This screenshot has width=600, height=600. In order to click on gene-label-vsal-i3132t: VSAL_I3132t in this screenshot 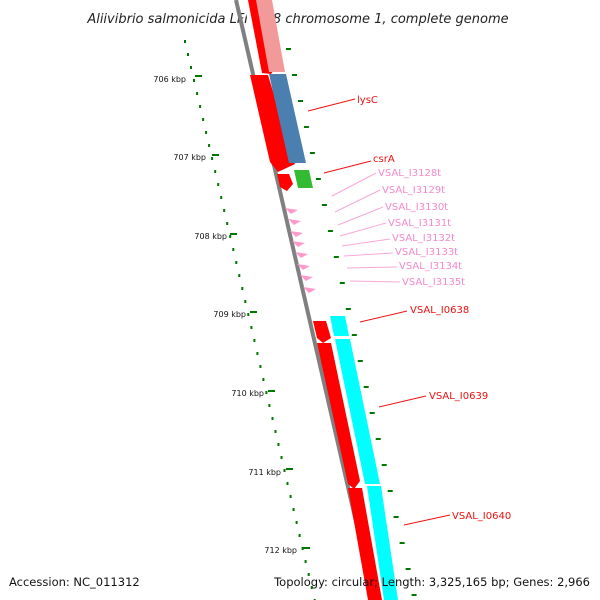, I will do `click(423, 238)`.